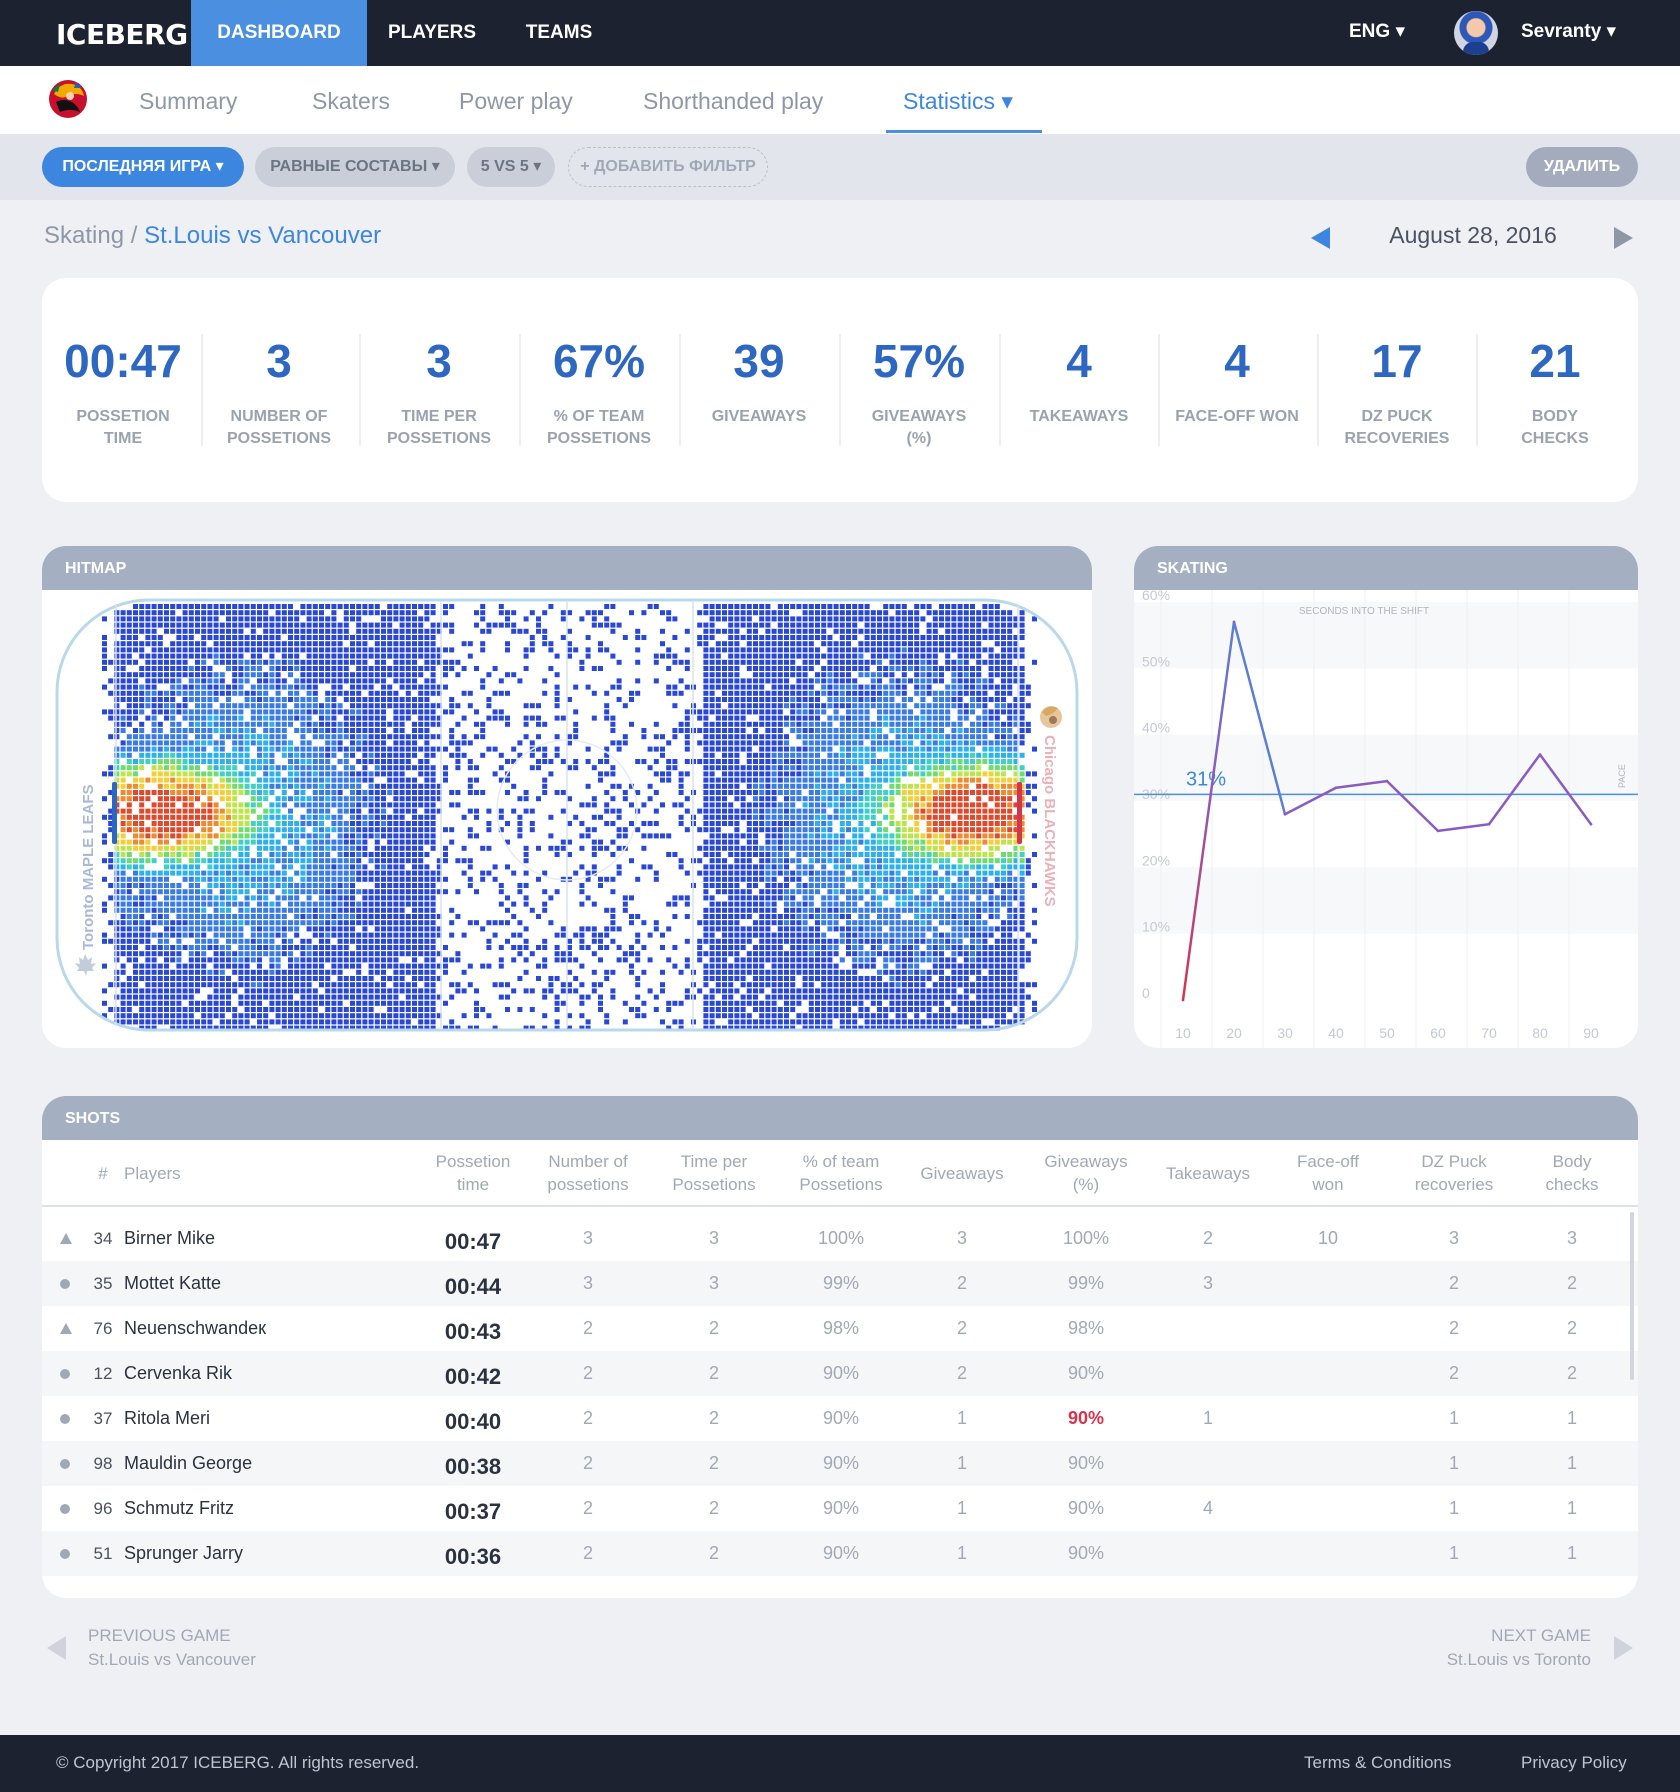  I want to click on add-filter-button: + ДОБАВИТЬ ФИЛЬТР, so click(668, 167).